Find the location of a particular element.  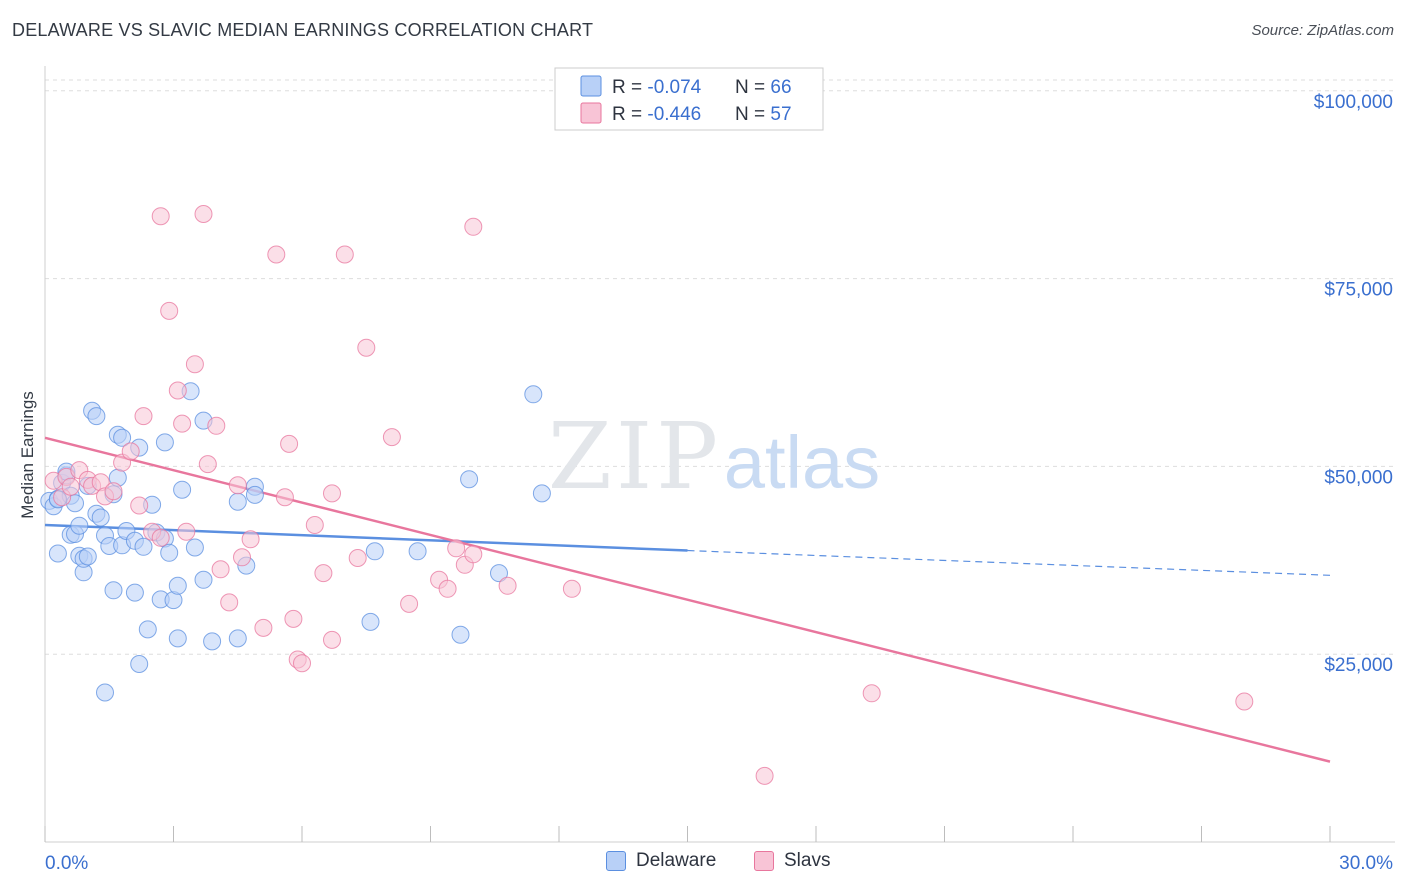

legend-item-slavs: Slavs is located at coordinates (792, 861).